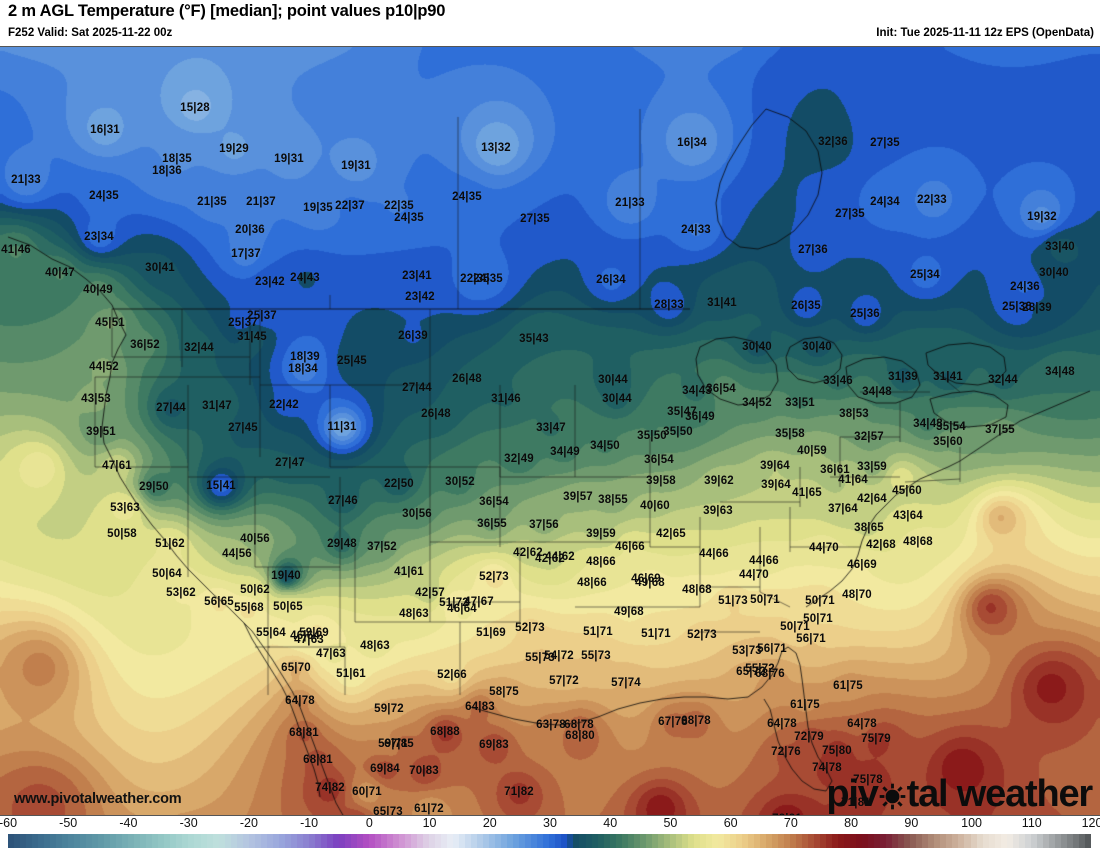 Image resolution: width=1100 pixels, height=850 pixels. Describe the element at coordinates (1090, 823) in the screenshot. I see `colorbar-tick: 120` at that location.